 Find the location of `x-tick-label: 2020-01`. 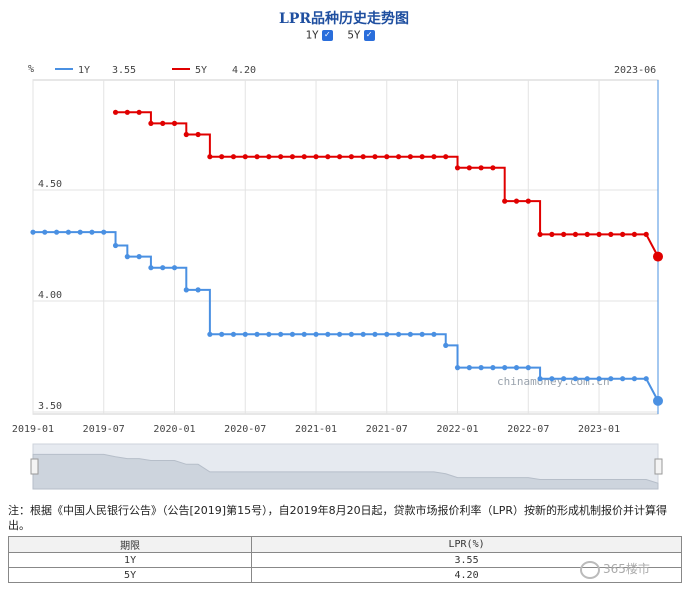

x-tick-label: 2020-01 is located at coordinates (174, 429).